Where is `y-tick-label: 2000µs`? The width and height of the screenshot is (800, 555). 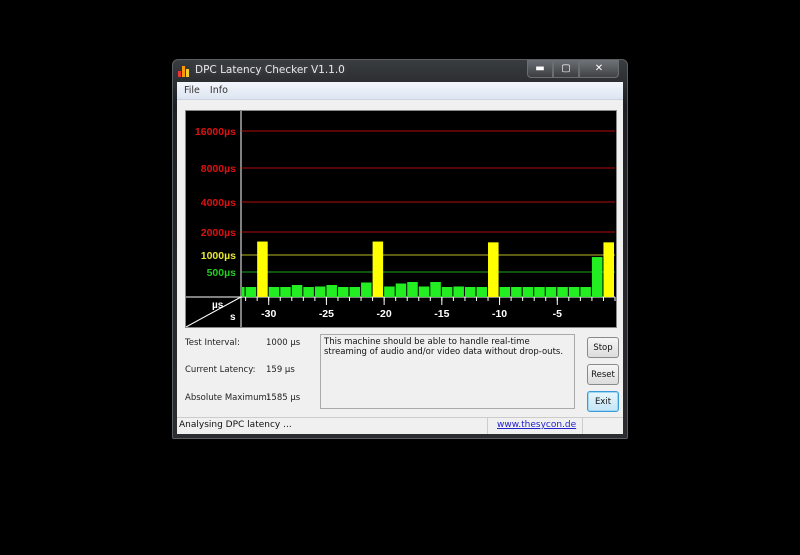
y-tick-label: 2000µs is located at coordinates (218, 233).